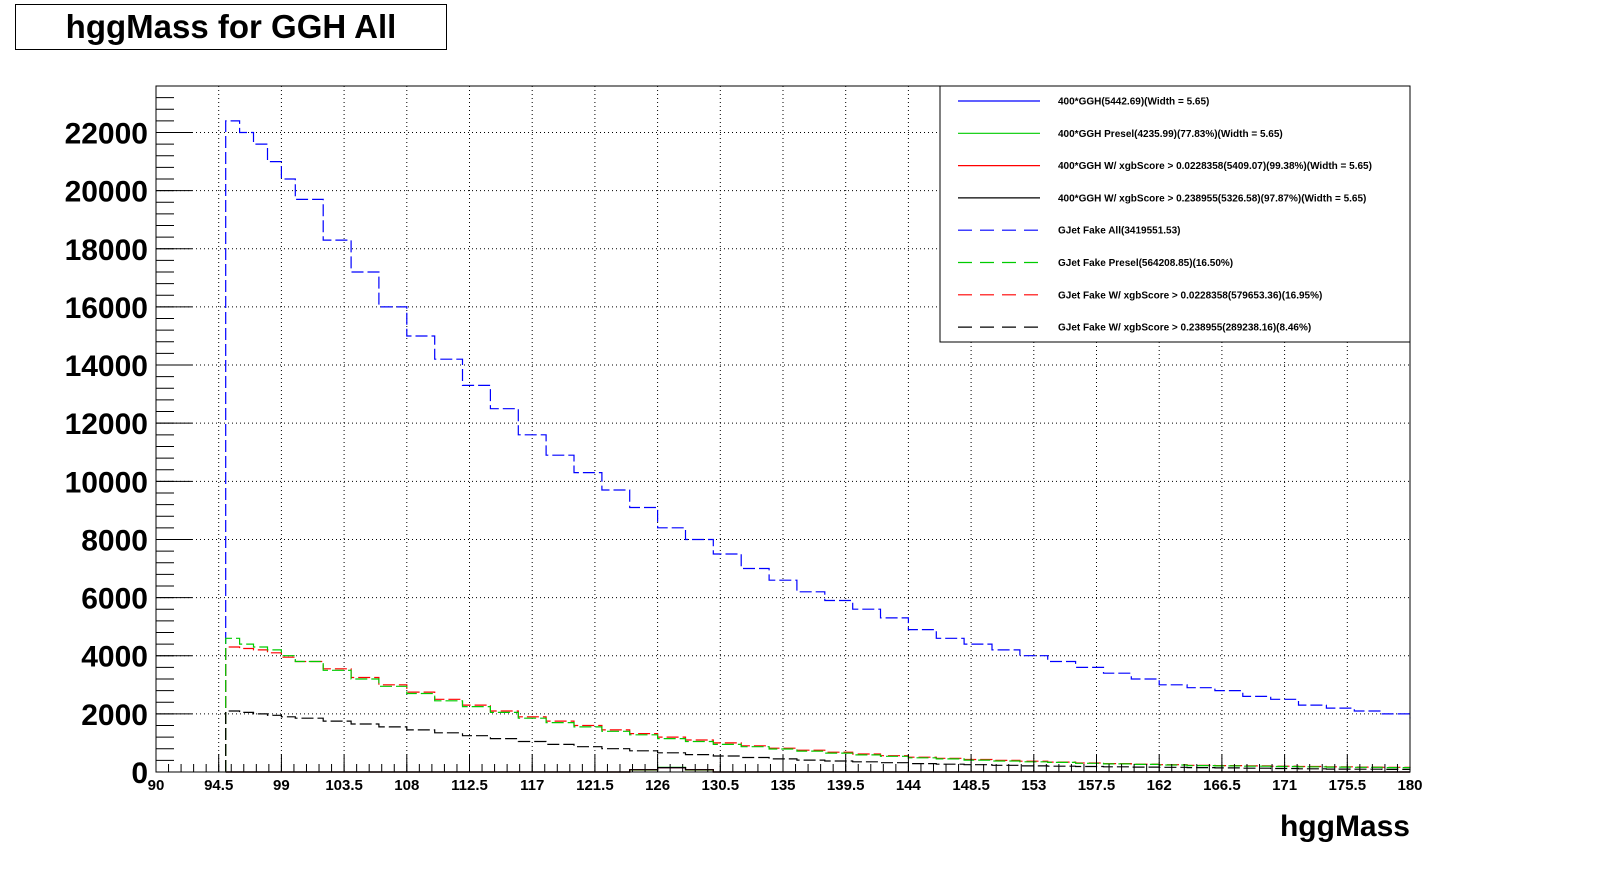 This screenshot has width=1598, height=874. Describe the element at coordinates (909, 785) in the screenshot. I see `x-tick-label: 144` at that location.